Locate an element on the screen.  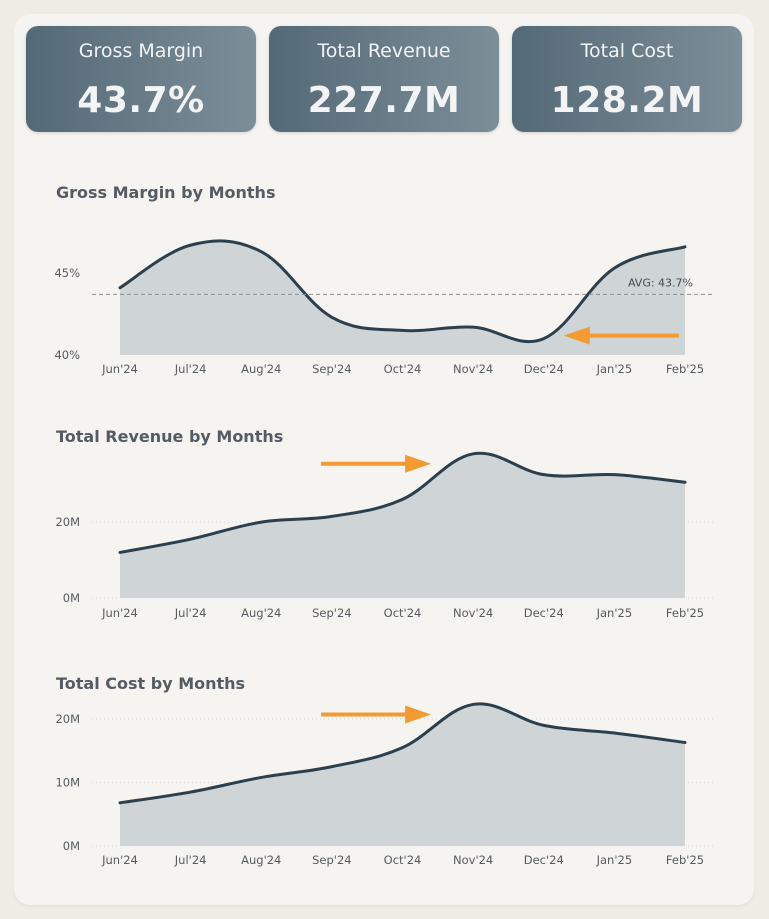
average-label: AVG: 43.7% is located at coordinates (660, 282).